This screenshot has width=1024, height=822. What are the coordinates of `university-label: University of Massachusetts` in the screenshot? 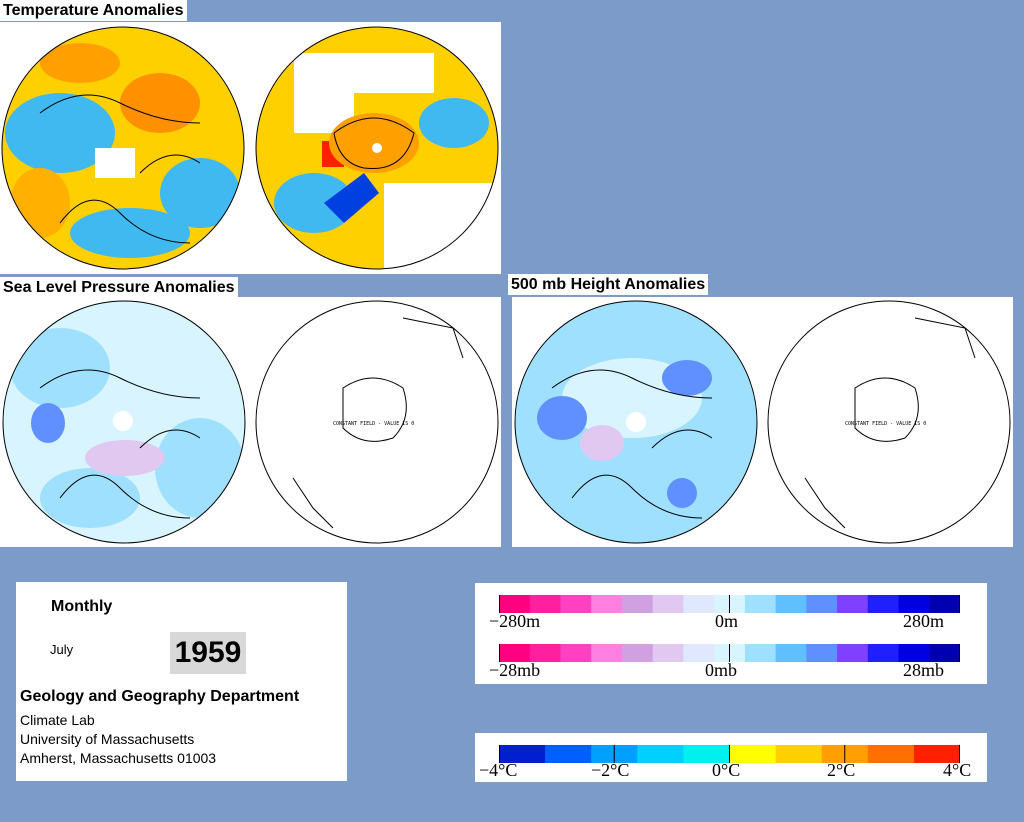 It's located at (107, 739).